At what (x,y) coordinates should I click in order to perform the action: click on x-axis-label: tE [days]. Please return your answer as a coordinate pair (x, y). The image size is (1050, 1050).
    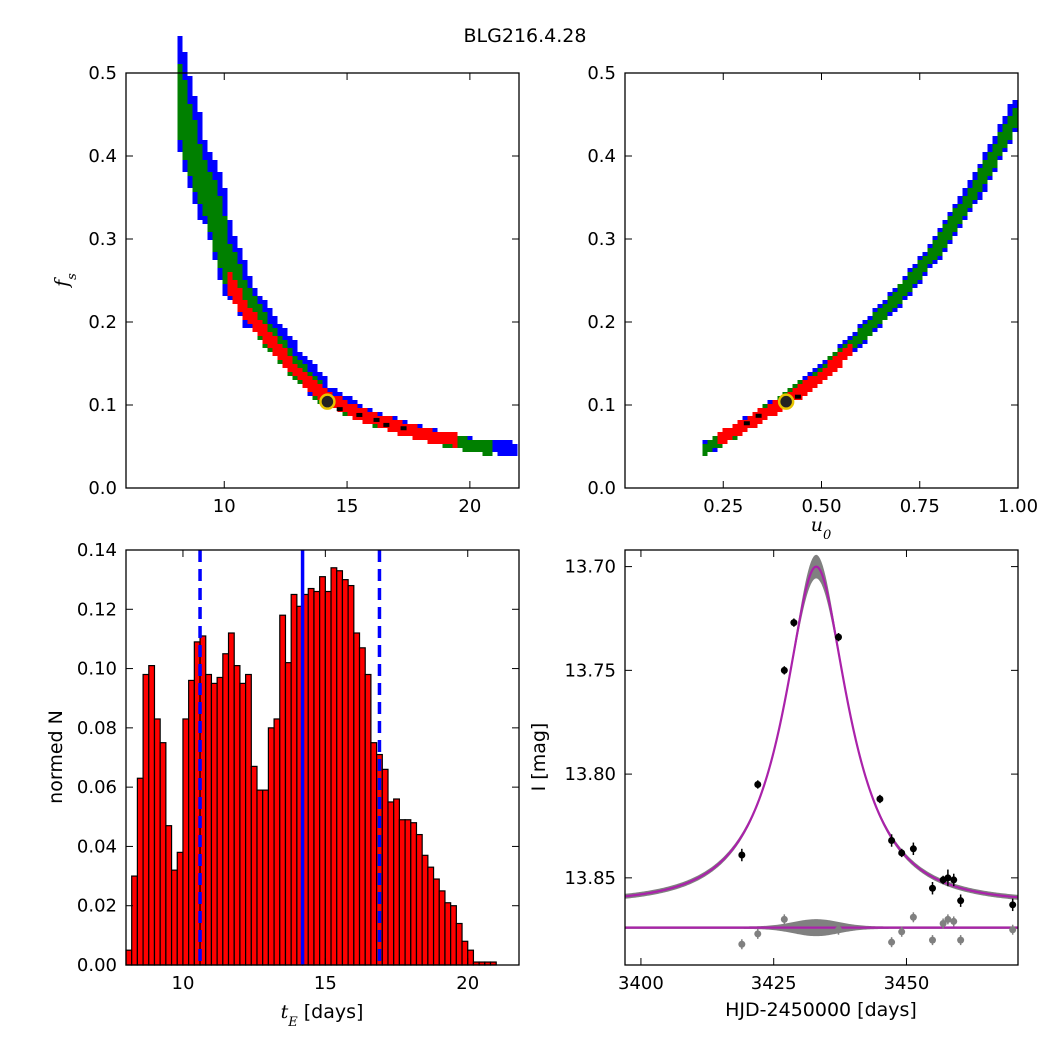
    Looking at the image, I should click on (322, 1015).